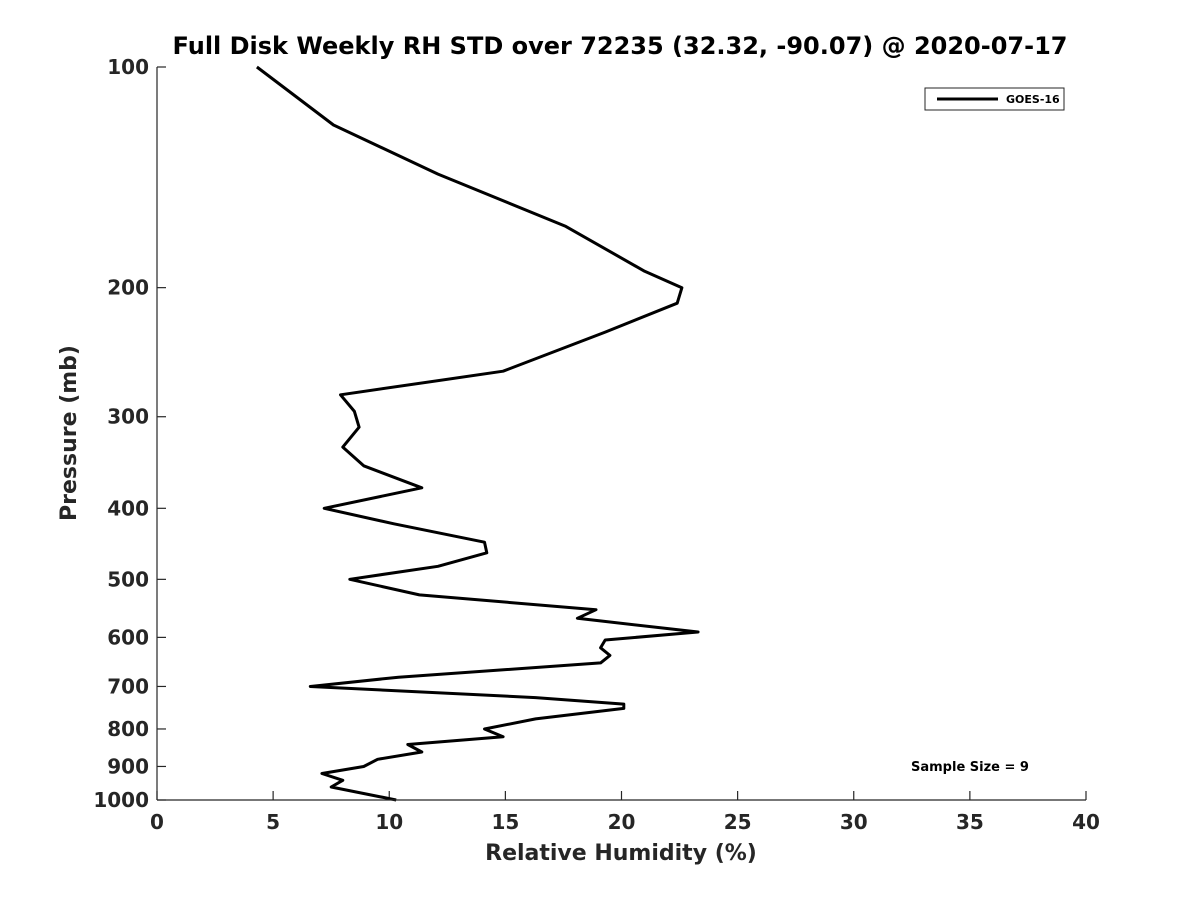  I want to click on x-tick-label-40: 40, so click(1086, 822).